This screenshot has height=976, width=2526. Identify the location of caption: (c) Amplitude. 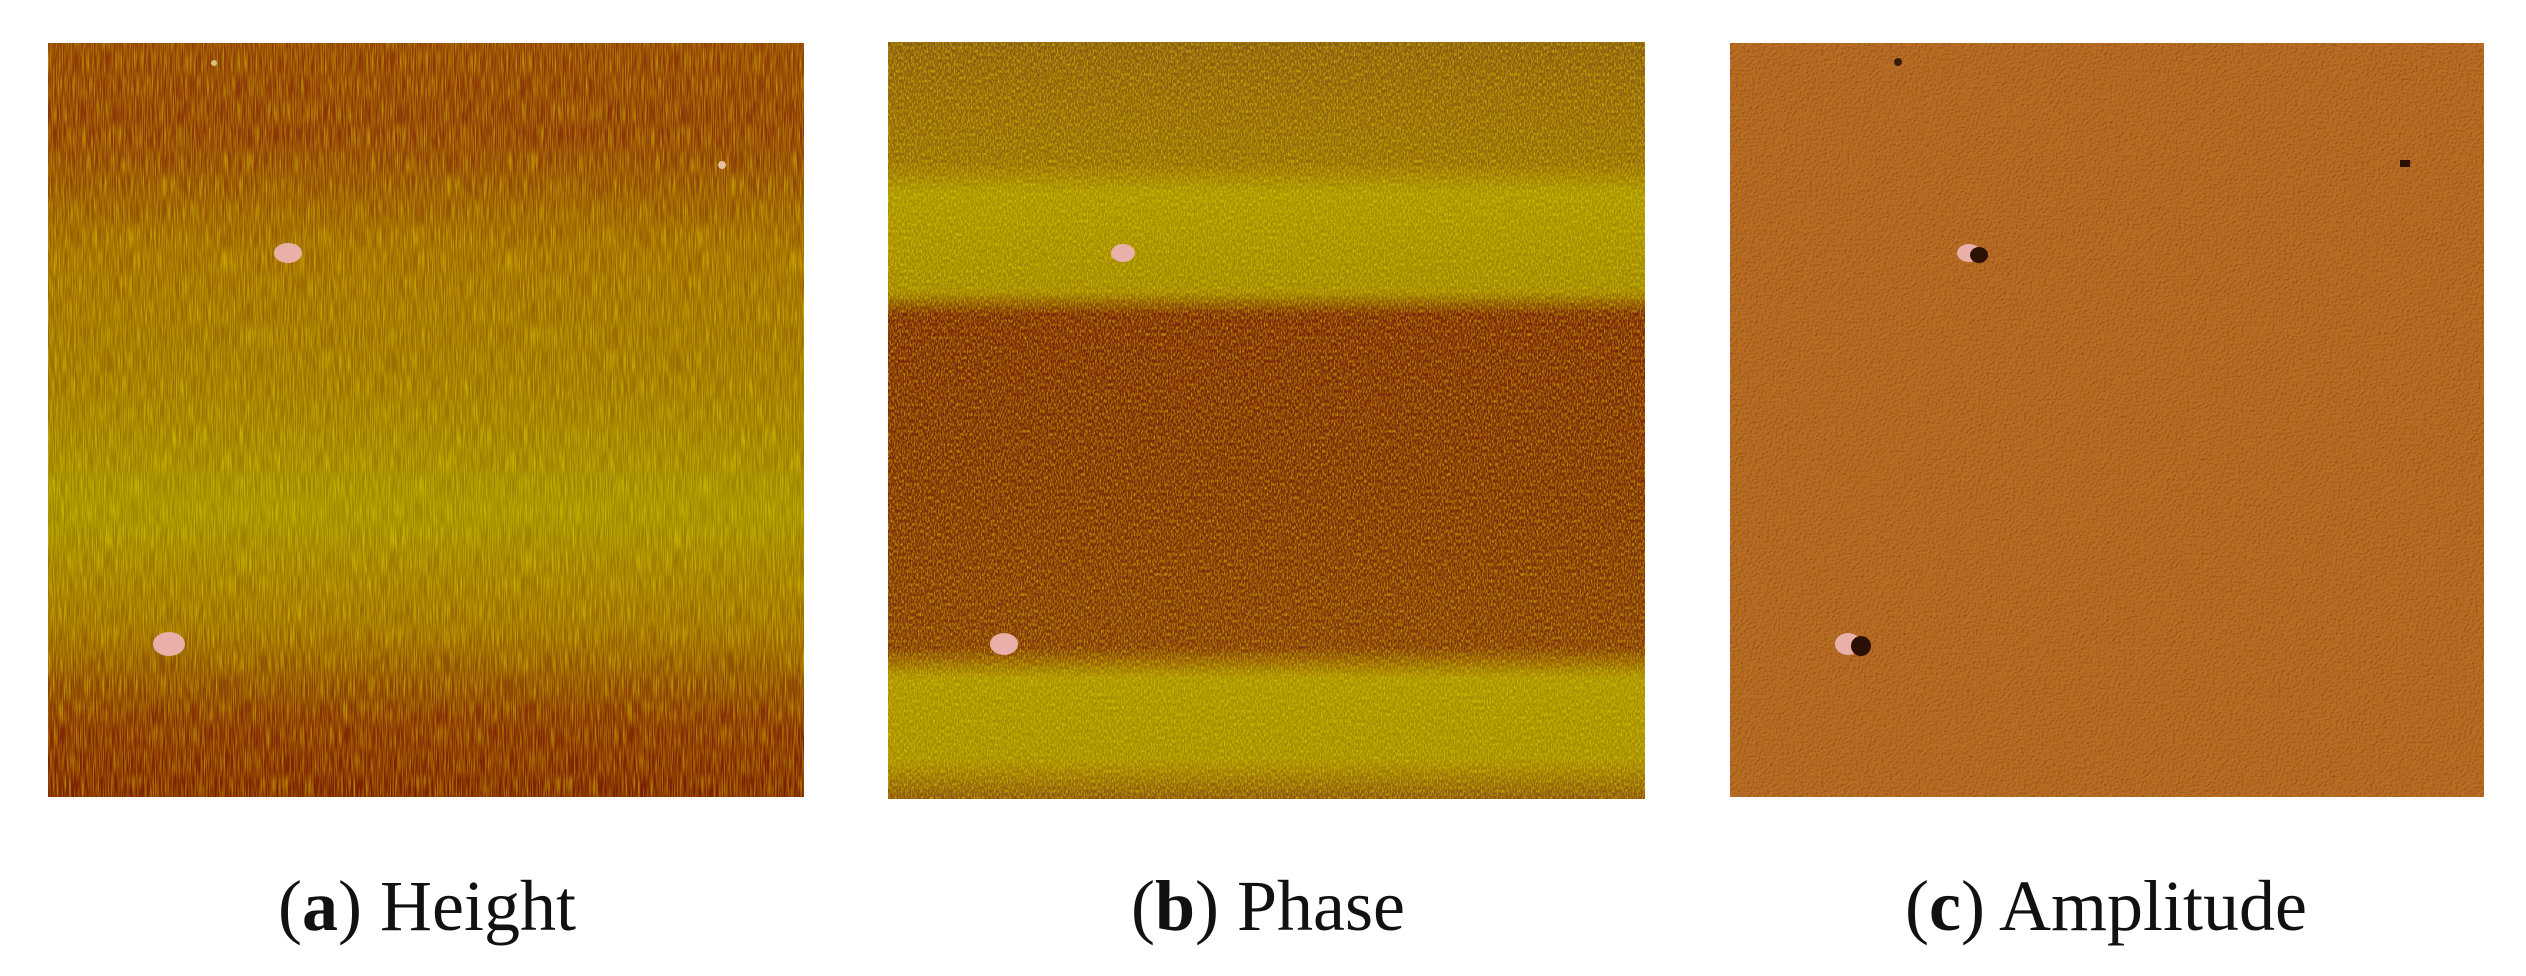
(2106, 906).